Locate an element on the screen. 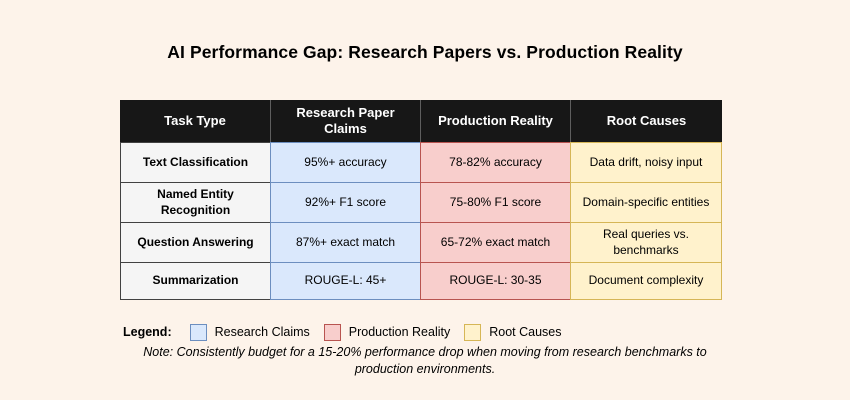 The width and height of the screenshot is (850, 400). legend-item-root-causes: Root Causes is located at coordinates (513, 332).